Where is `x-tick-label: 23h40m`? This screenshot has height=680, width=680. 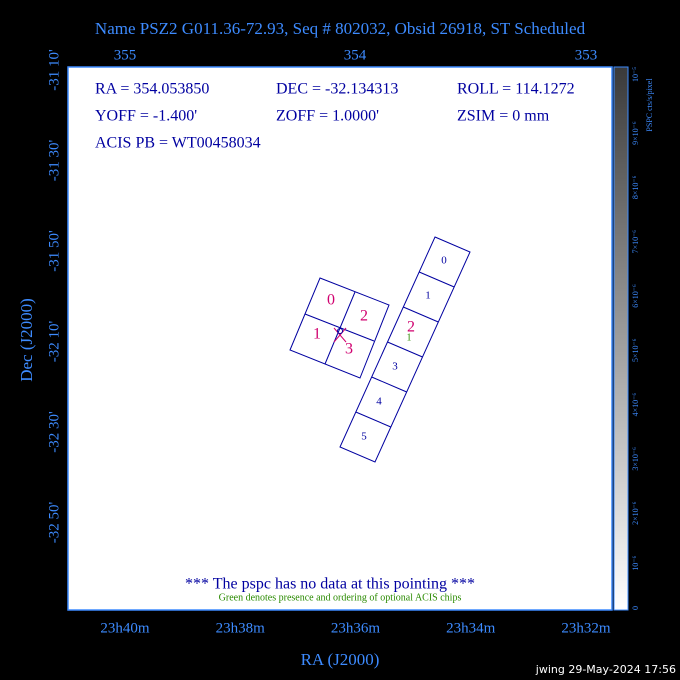
x-tick-label: 23h40m is located at coordinates (125, 628).